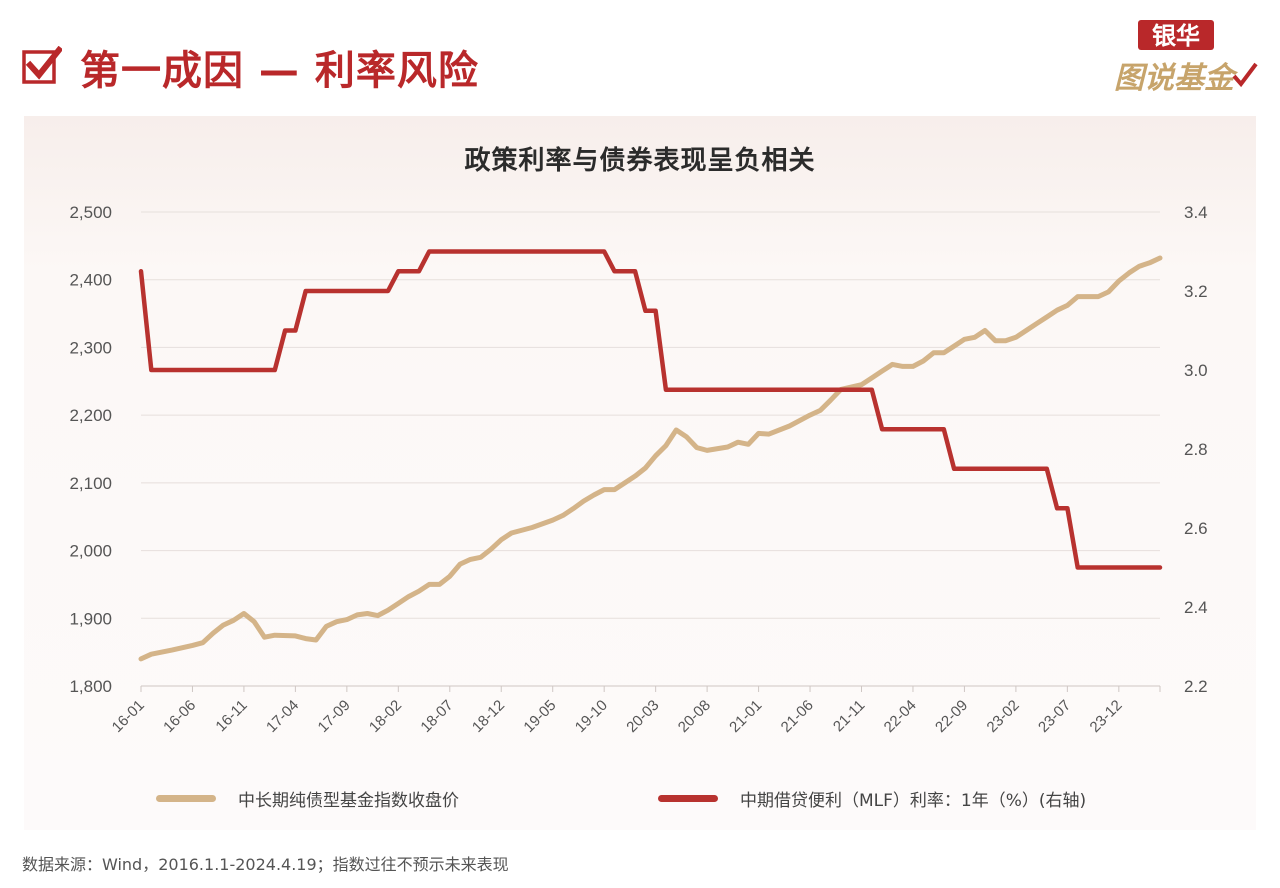  Describe the element at coordinates (90, 618) in the screenshot. I see `y-left-tick-label: 1,900` at that location.